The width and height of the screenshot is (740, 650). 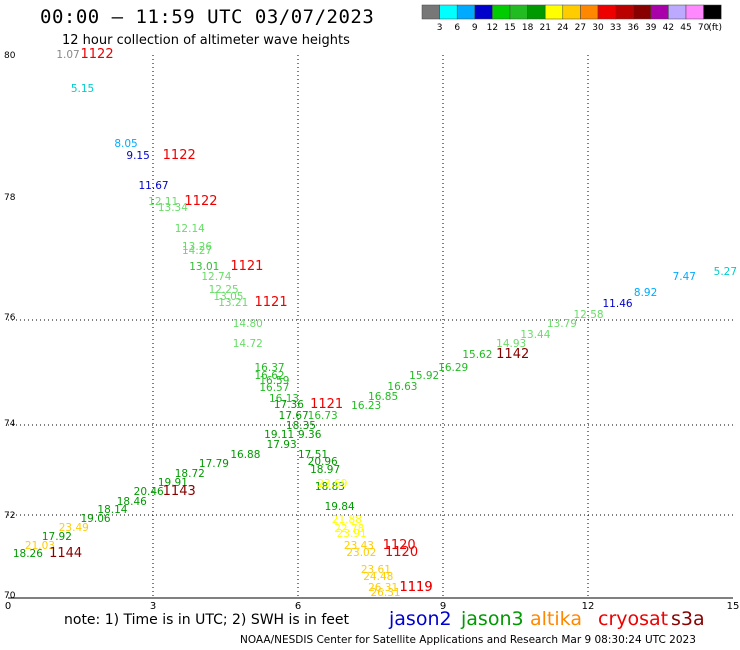 What do you see at coordinates (359, 546) in the screenshot?
I see `swh-value-label: 23.43` at bounding box center [359, 546].